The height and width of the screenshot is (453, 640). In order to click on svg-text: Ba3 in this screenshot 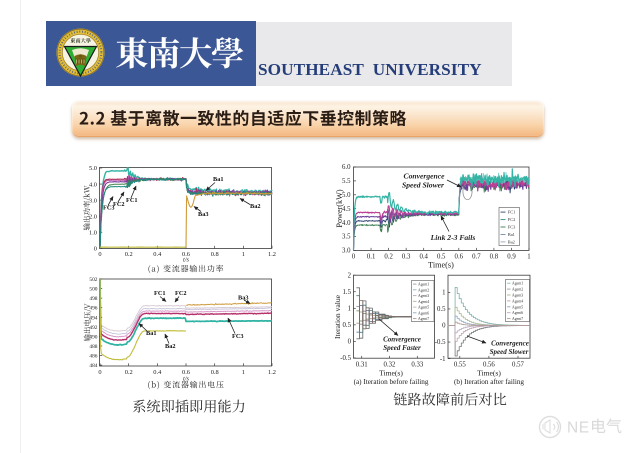, I will do `click(203, 214)`.